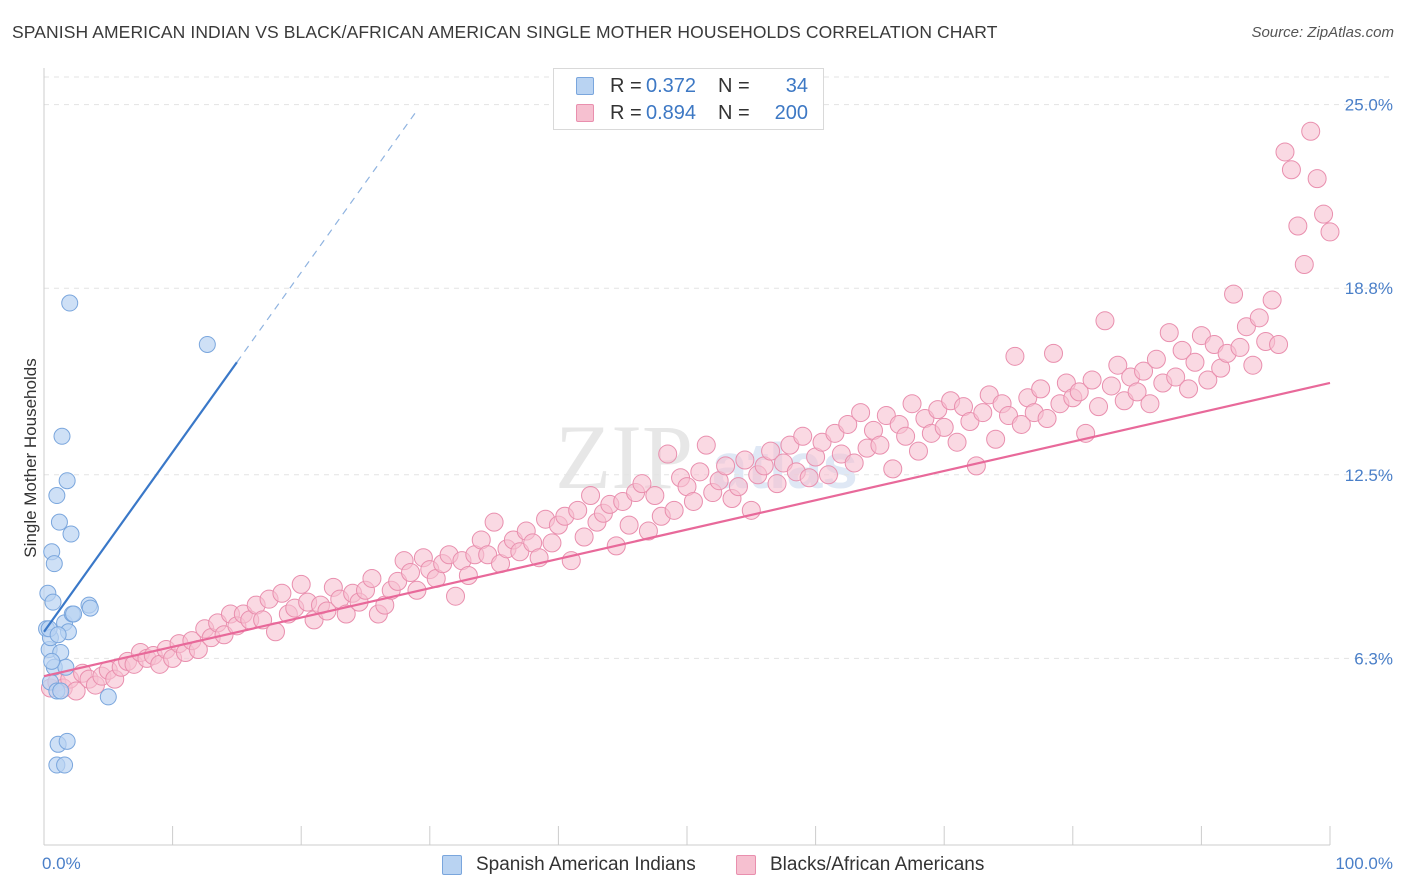 The height and width of the screenshot is (892, 1406). Describe the element at coordinates (1373, 658) in the screenshot. I see `y-tick-label: 6.3%` at that location.